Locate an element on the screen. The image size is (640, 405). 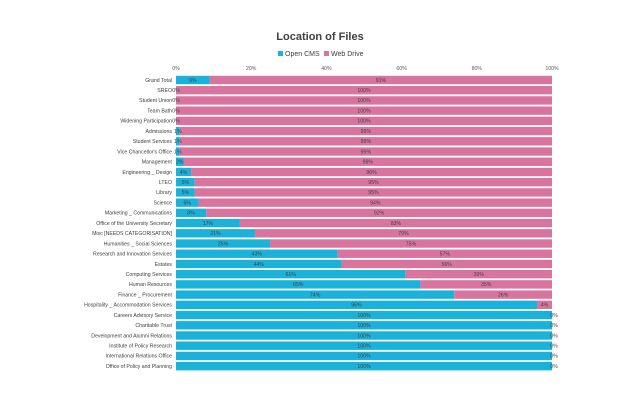
data-label: 5% is located at coordinates (186, 193).